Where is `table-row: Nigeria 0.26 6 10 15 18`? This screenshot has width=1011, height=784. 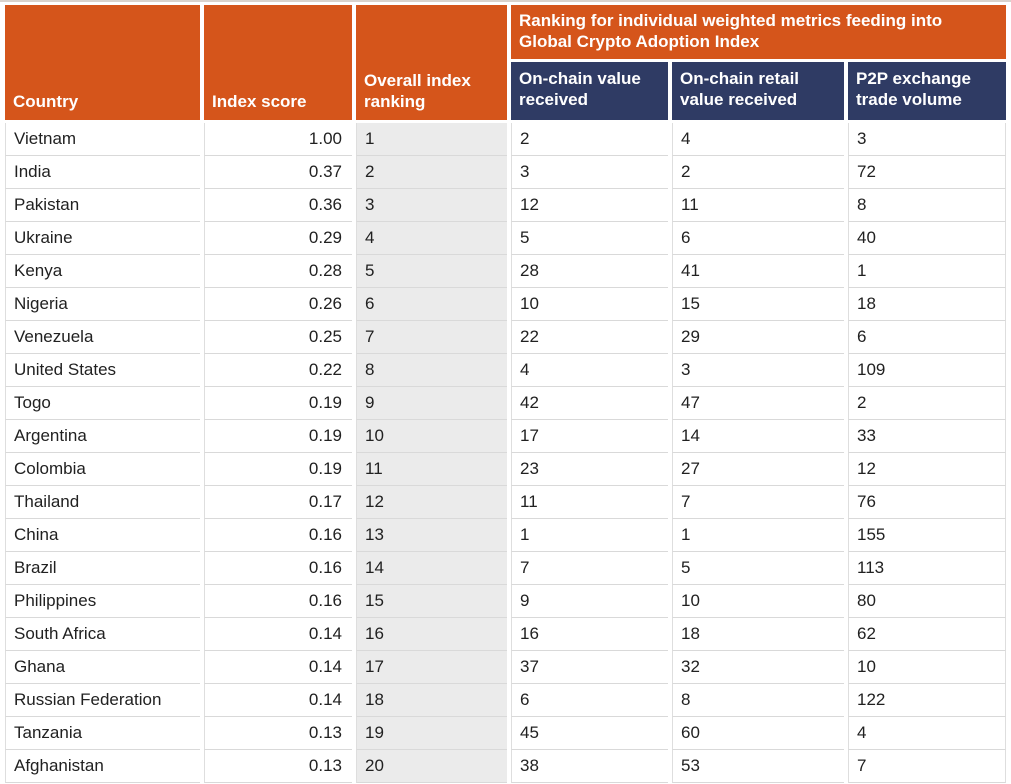
table-row: Nigeria 0.26 6 10 15 18 is located at coordinates (505, 304).